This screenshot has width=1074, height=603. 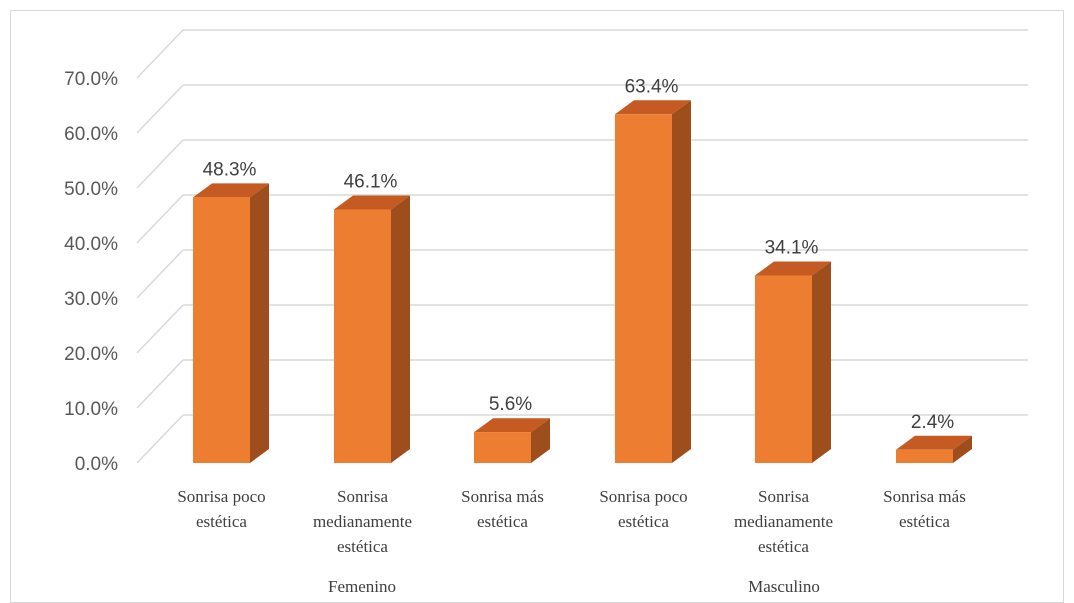 I want to click on data-label: 48.3%, so click(x=230, y=169).